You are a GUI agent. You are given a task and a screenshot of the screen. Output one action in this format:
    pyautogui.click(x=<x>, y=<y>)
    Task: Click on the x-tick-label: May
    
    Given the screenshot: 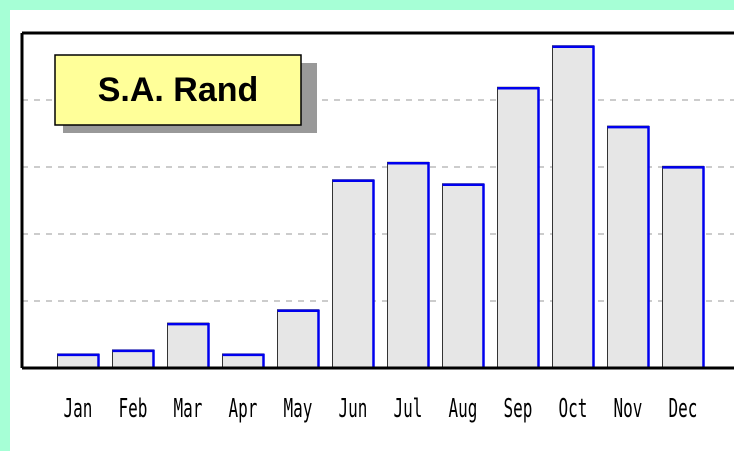 What is the action you would take?
    pyautogui.click(x=298, y=409)
    